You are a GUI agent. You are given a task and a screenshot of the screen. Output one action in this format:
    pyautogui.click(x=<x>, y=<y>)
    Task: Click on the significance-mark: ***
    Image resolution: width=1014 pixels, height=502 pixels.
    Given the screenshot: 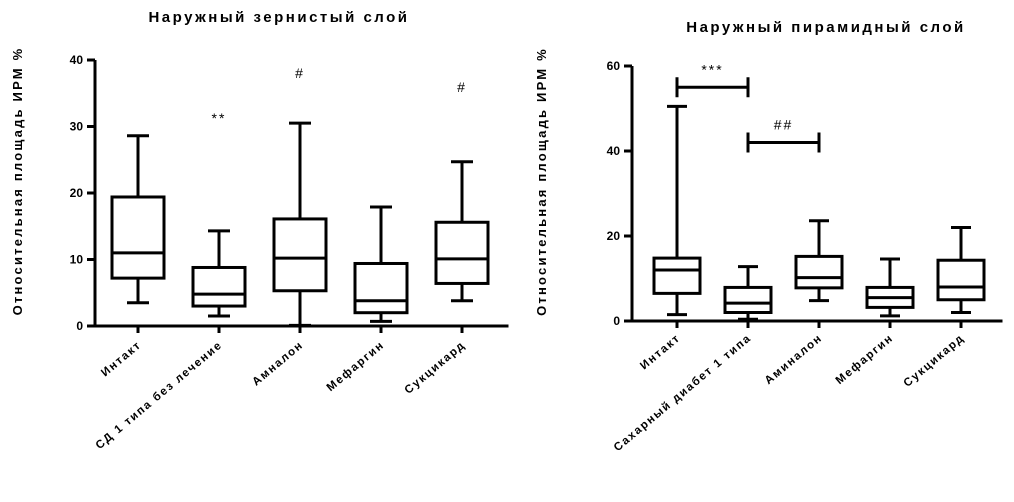 What is the action you would take?
    pyautogui.click(x=712, y=69)
    